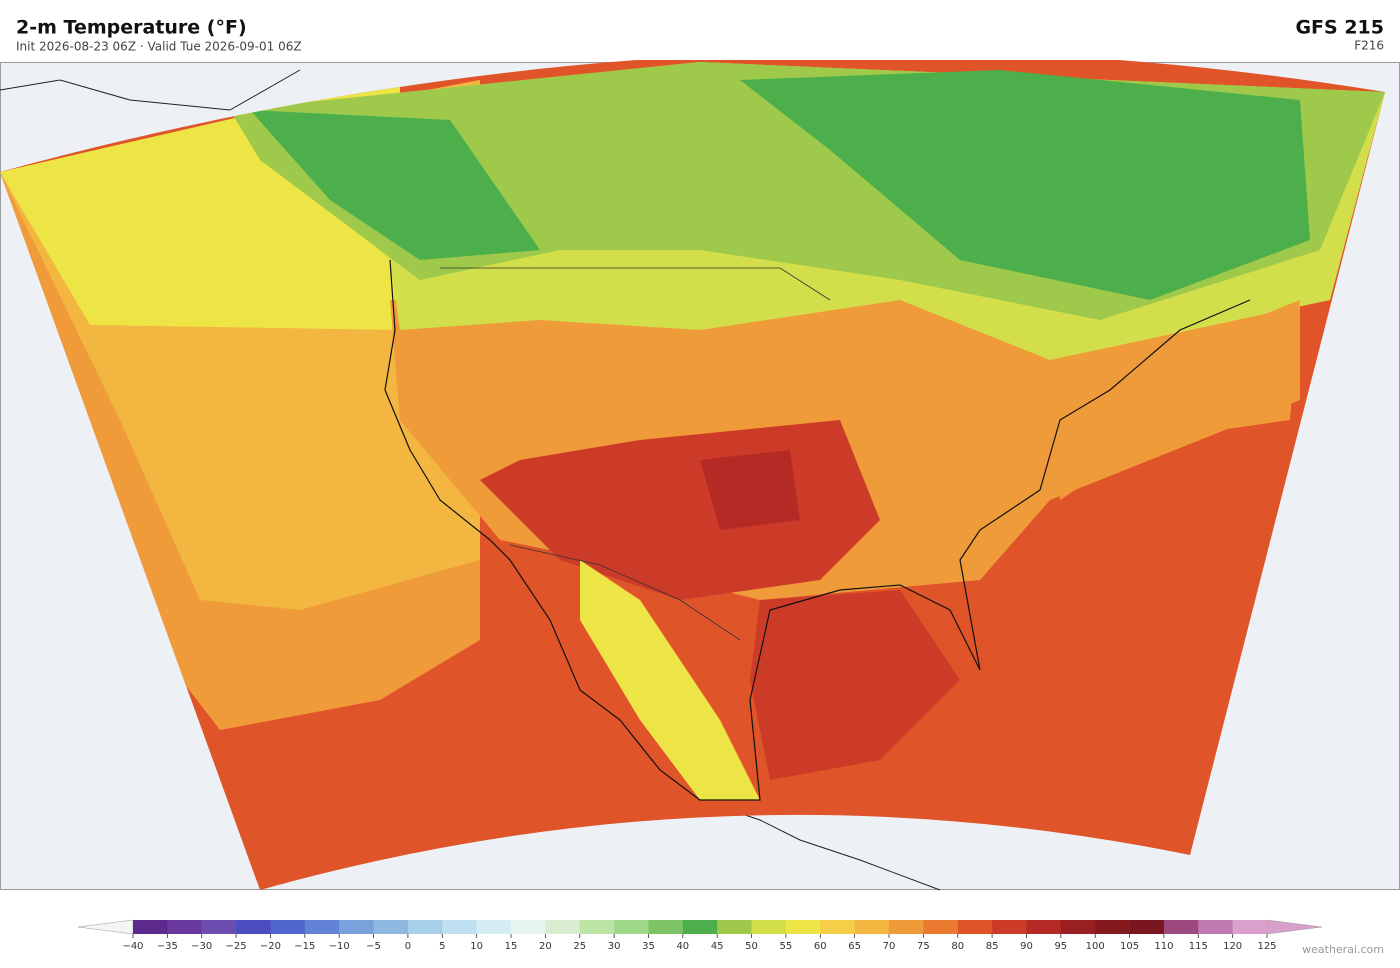  What do you see at coordinates (717, 946) in the screenshot?
I see `colorbar-tick-label: 45` at bounding box center [717, 946].